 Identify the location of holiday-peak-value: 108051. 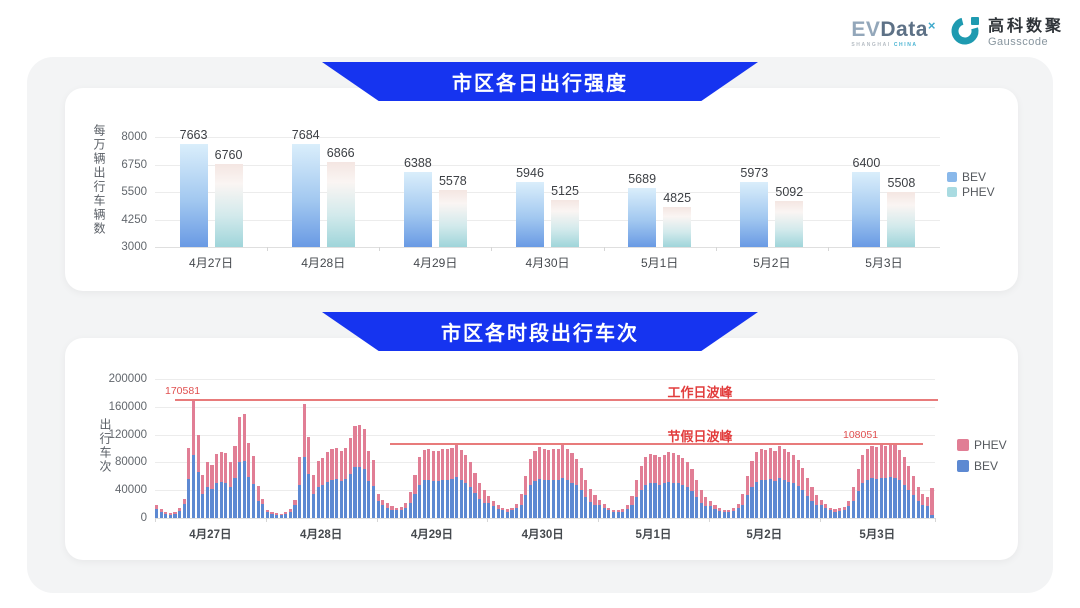
(861, 434).